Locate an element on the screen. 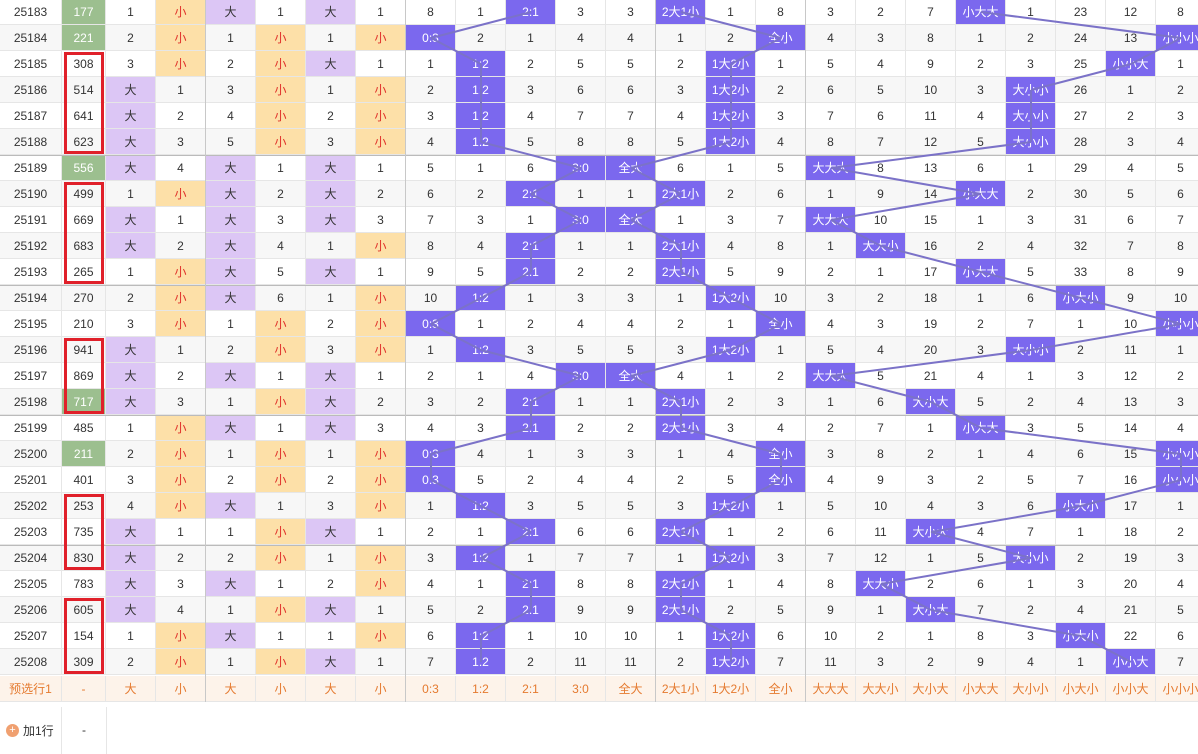 The height and width of the screenshot is (754, 1198). trend-cell: 1:2 is located at coordinates (481, 142).